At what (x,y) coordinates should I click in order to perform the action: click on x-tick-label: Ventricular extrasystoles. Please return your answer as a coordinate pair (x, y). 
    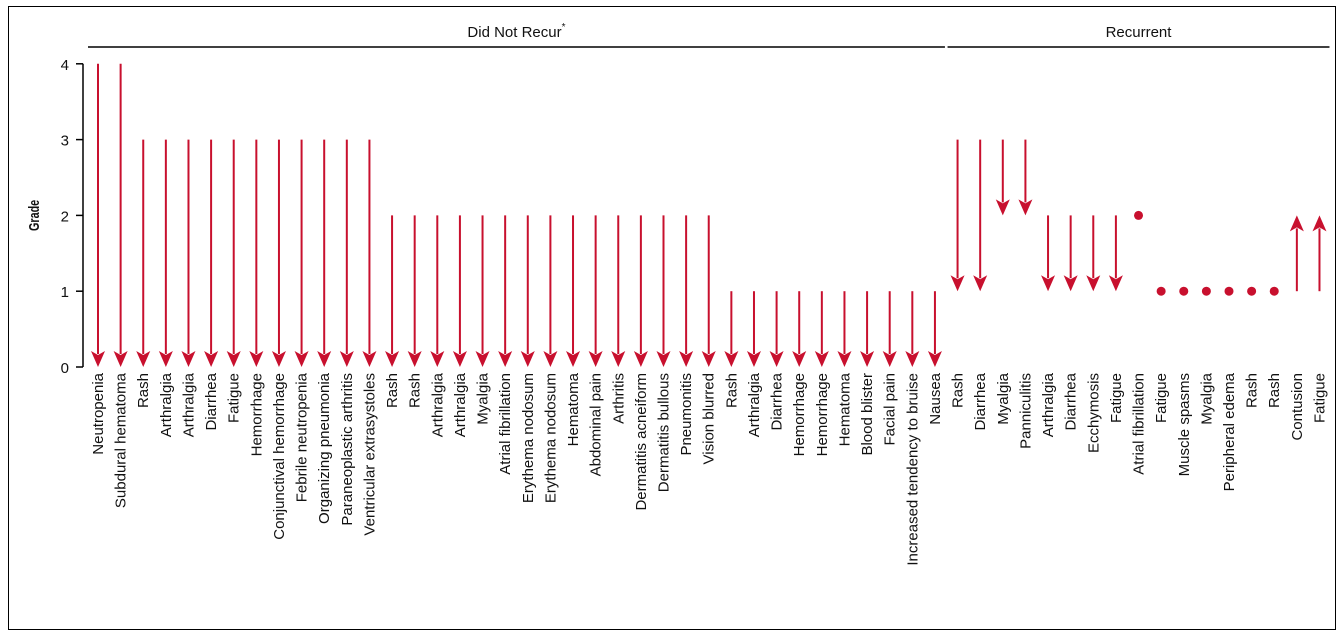
    Looking at the image, I should click on (369, 454).